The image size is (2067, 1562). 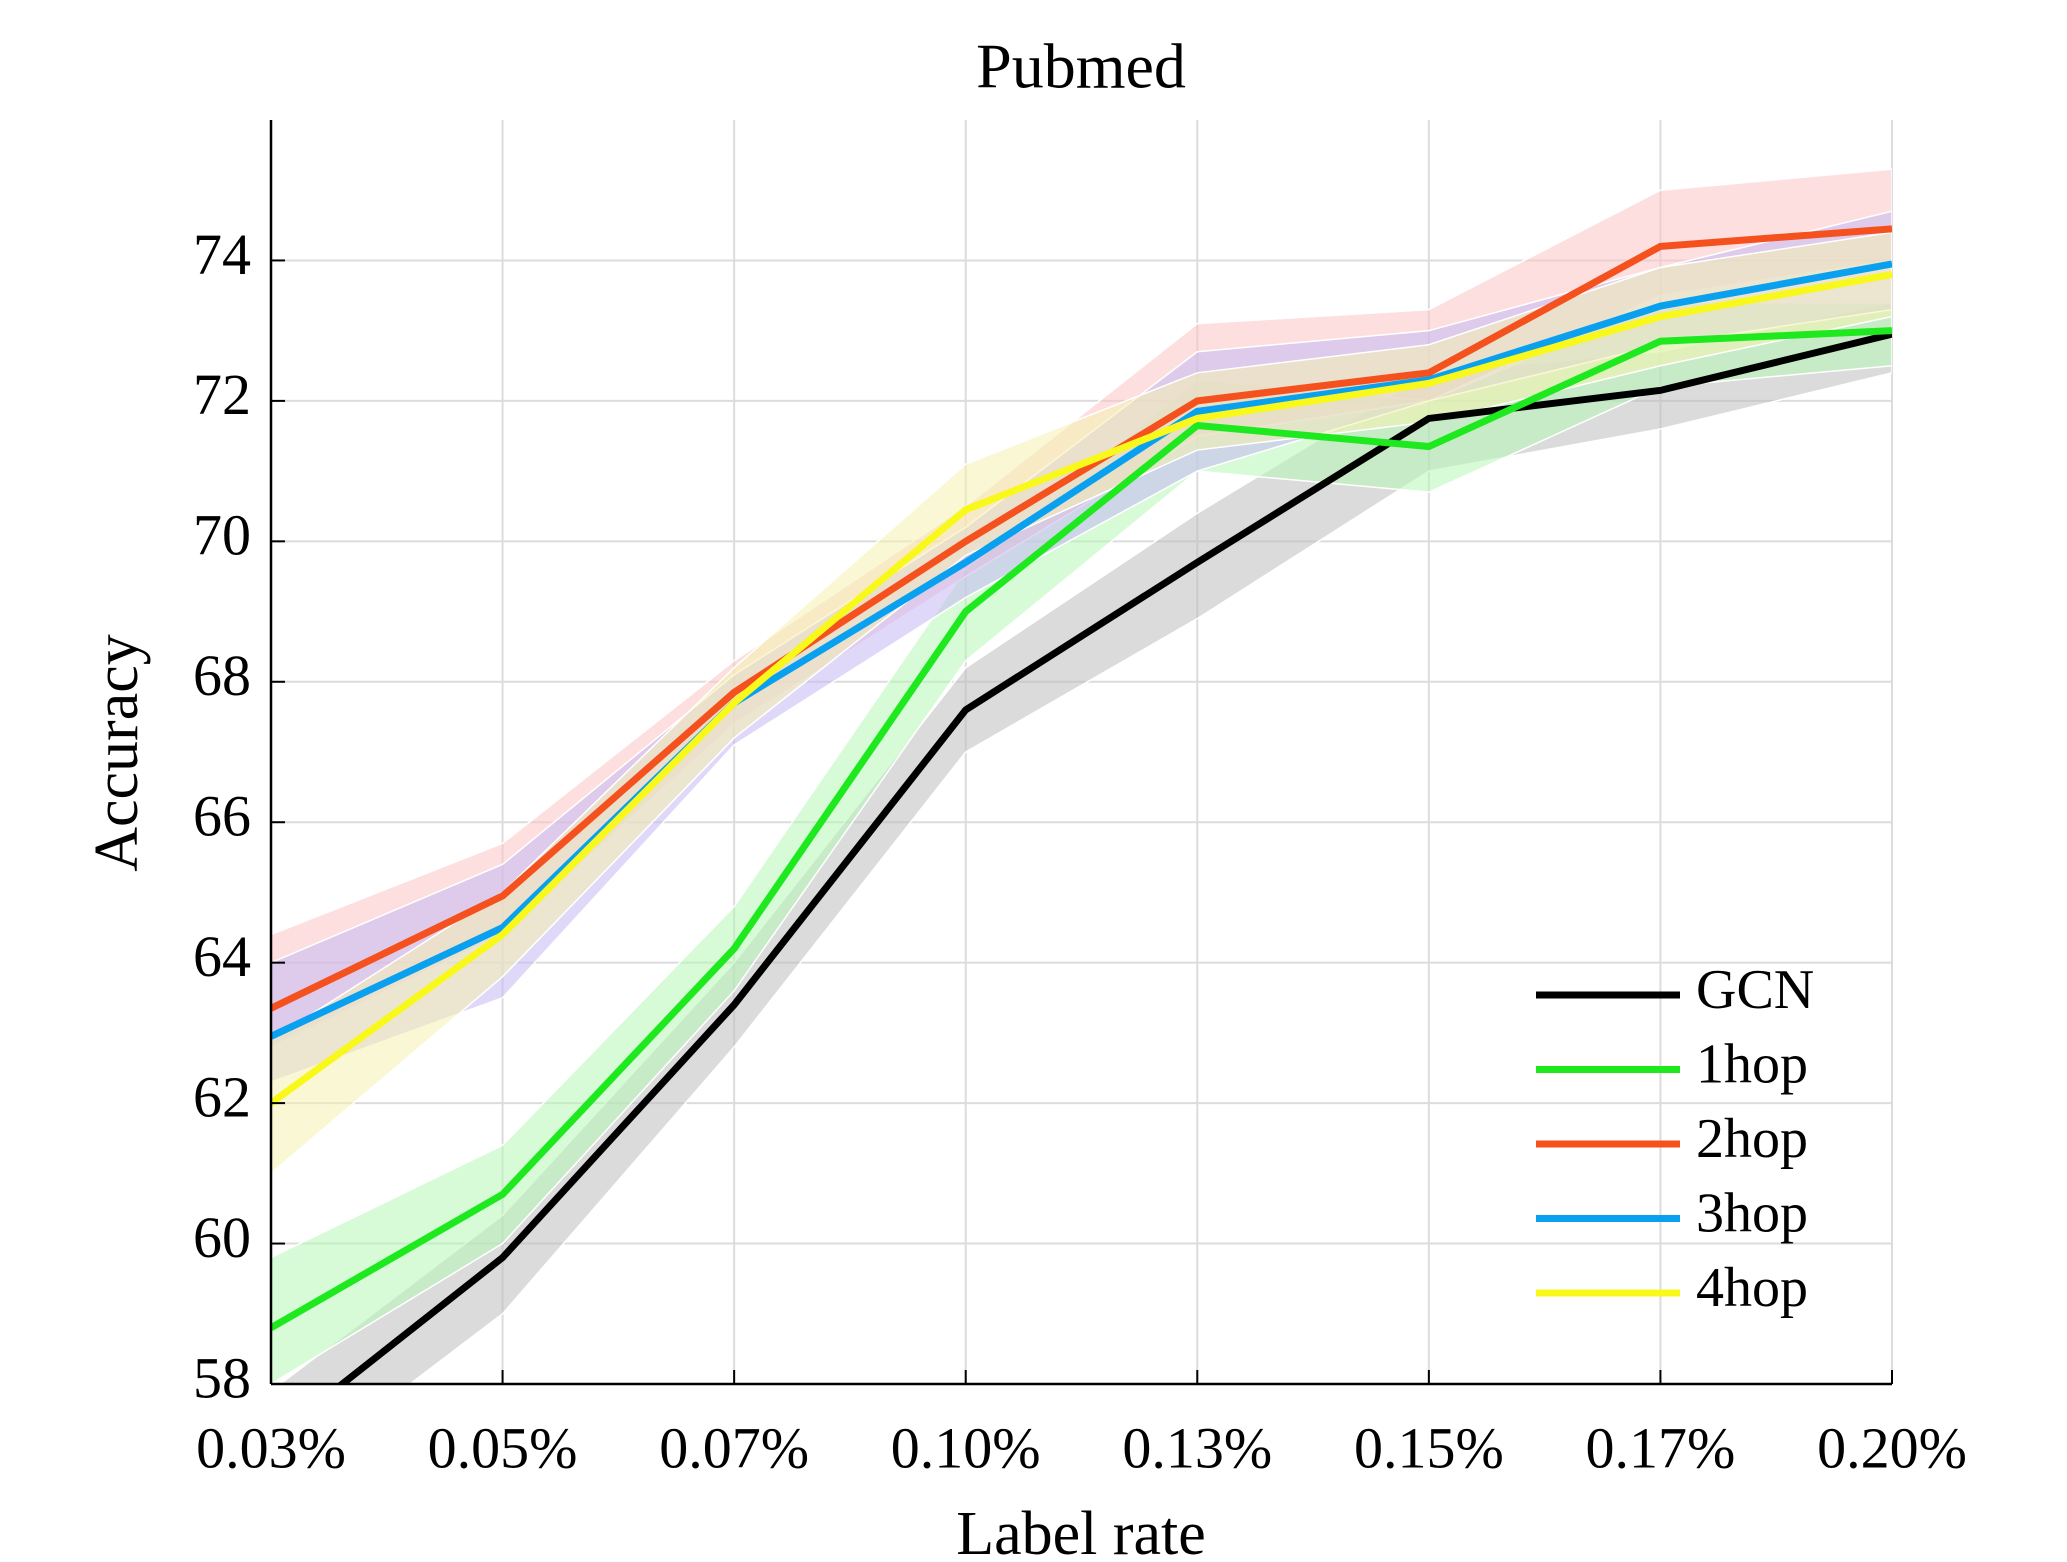 I want to click on chart-title: Pubmed, so click(x=1081, y=66).